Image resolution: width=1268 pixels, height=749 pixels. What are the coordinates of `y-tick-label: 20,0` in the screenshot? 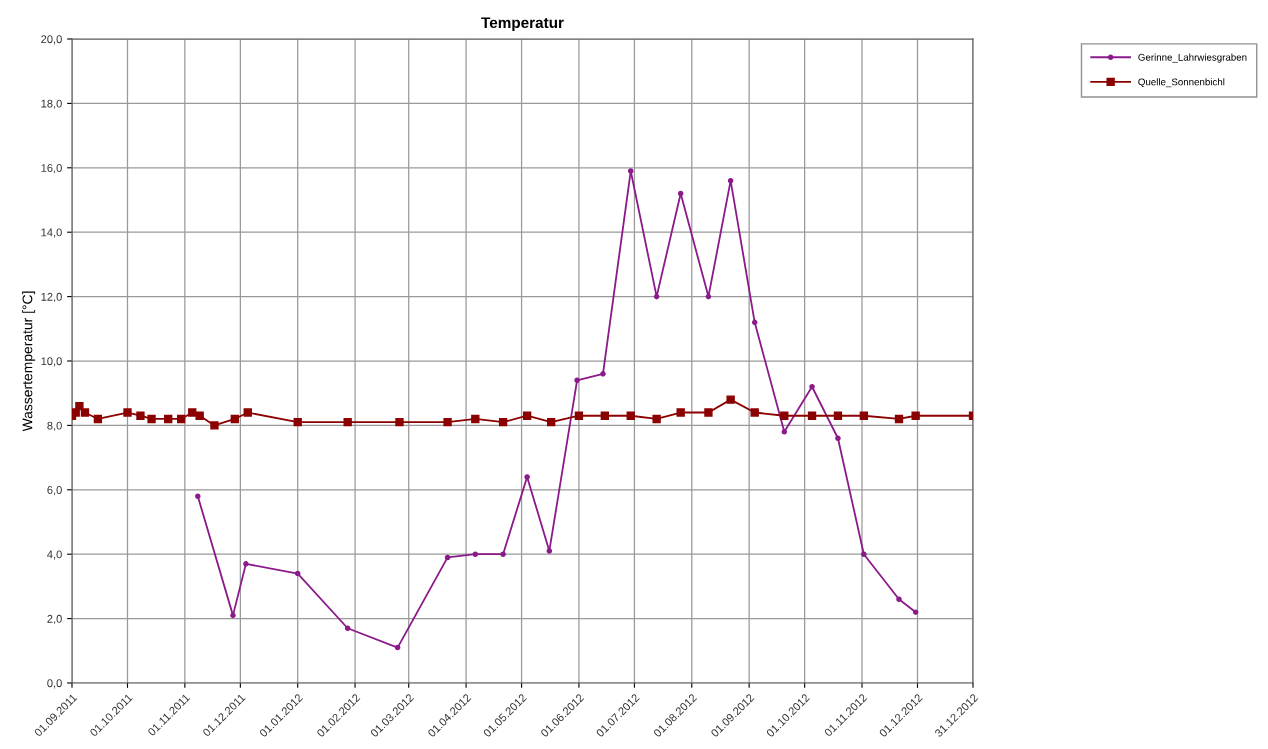 It's located at (51, 40).